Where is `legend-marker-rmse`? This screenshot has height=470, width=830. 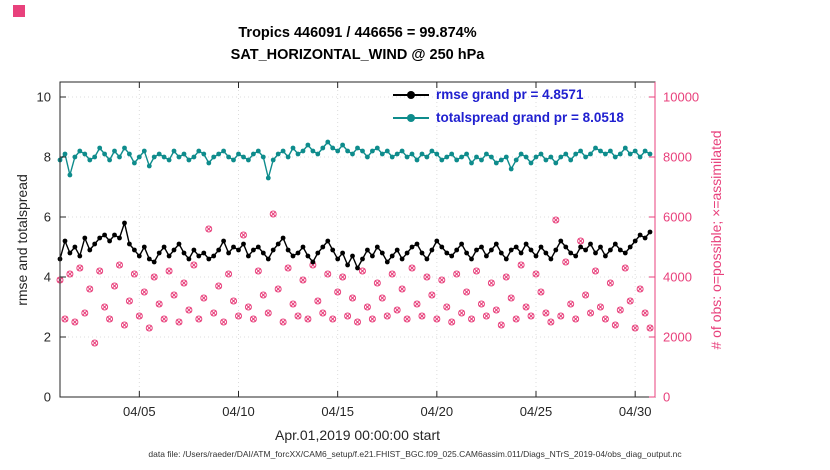
legend-marker-rmse is located at coordinates (411, 94).